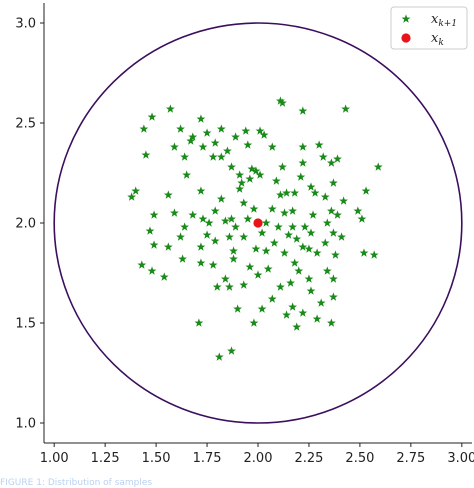  Describe the element at coordinates (258, 223) in the screenshot. I see `current-point-marker` at that location.